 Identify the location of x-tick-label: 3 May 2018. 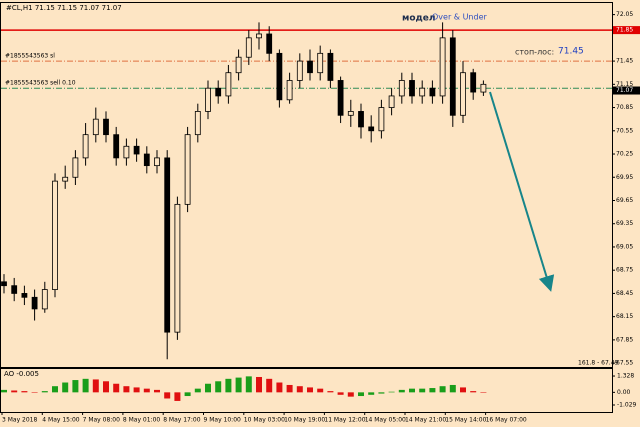
(19, 420).